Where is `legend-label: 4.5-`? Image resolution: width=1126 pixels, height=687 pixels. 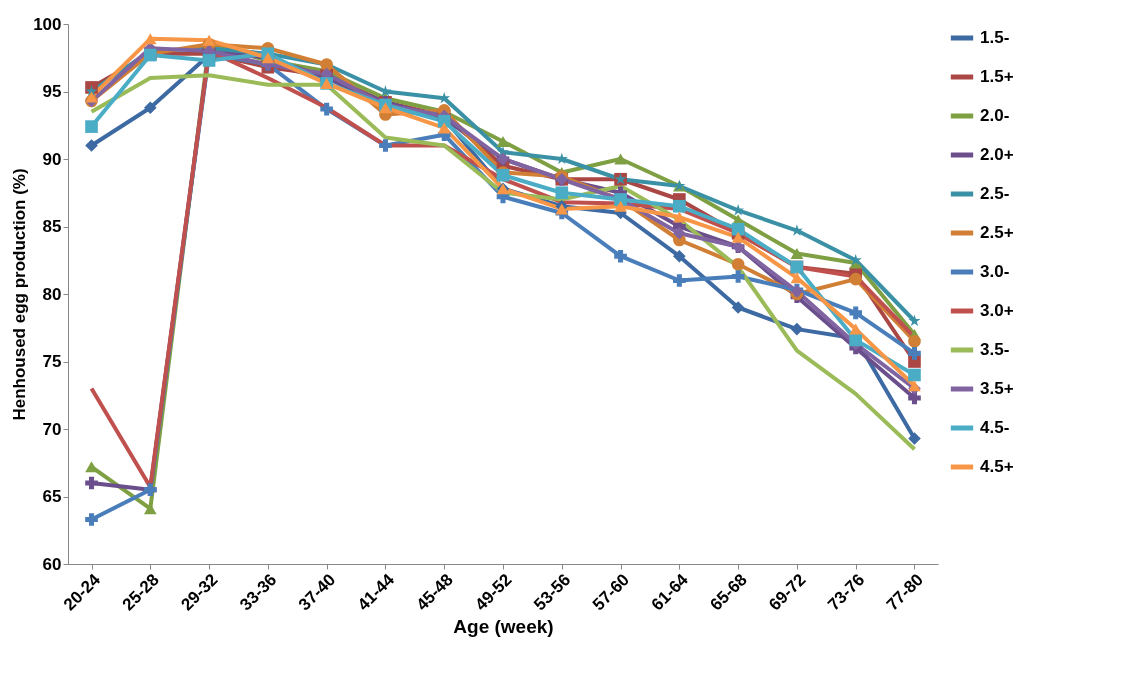
legend-label: 4.5- is located at coordinates (995, 427).